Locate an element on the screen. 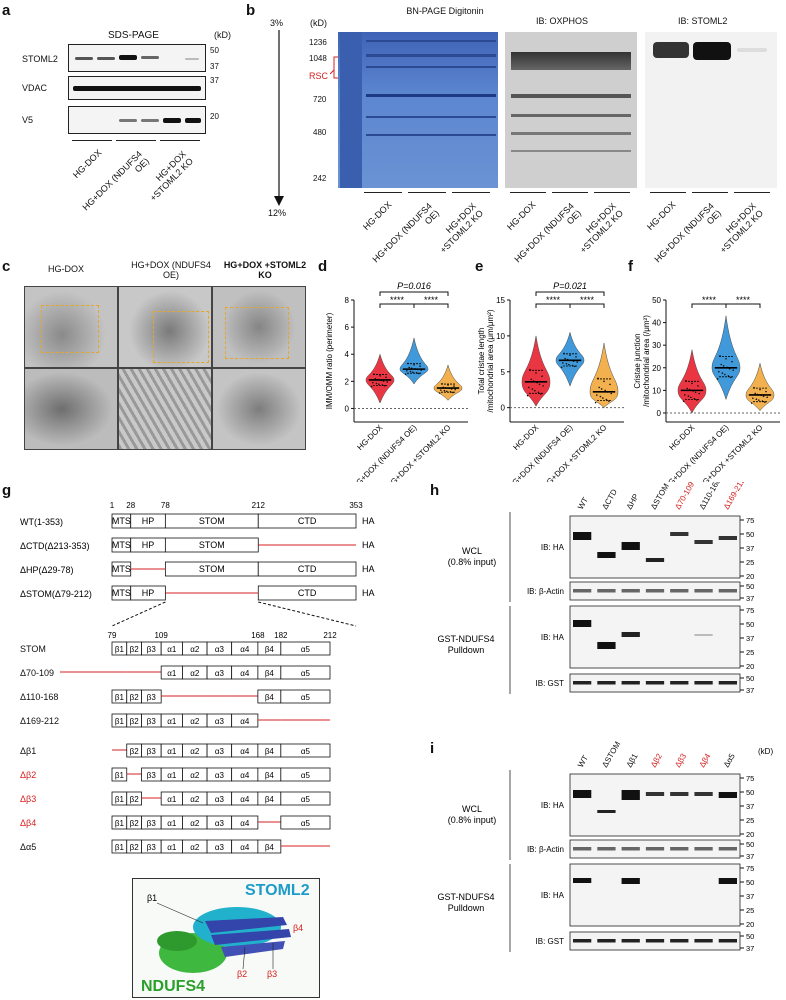 This screenshot has height=1000, width=786. y-tick-label: 40 is located at coordinates (656, 323).